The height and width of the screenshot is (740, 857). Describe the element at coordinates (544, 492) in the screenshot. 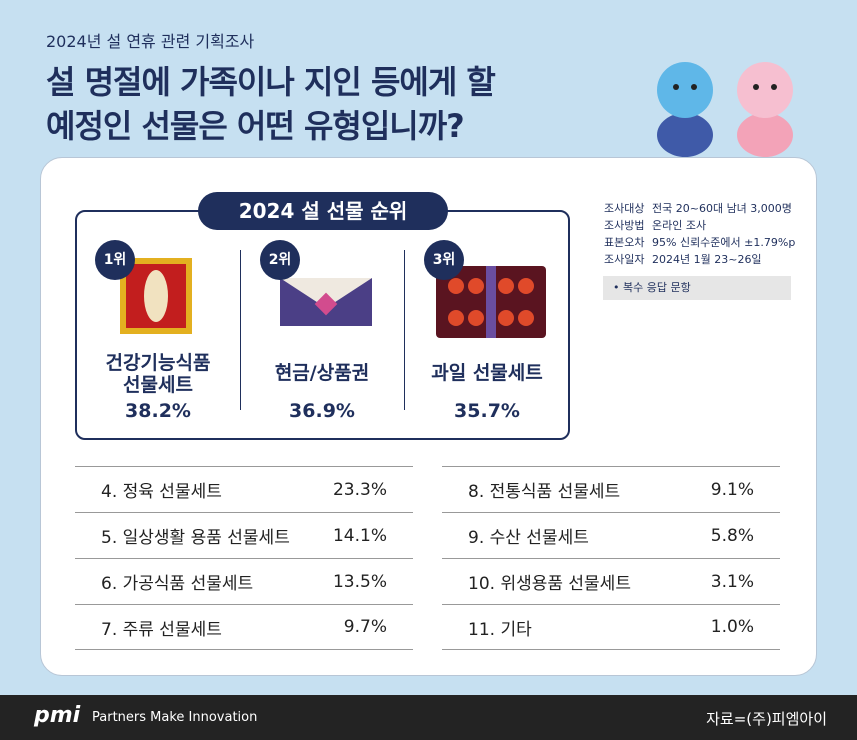

I see `ranking-label: 8. 전통식품 선물세트` at that location.